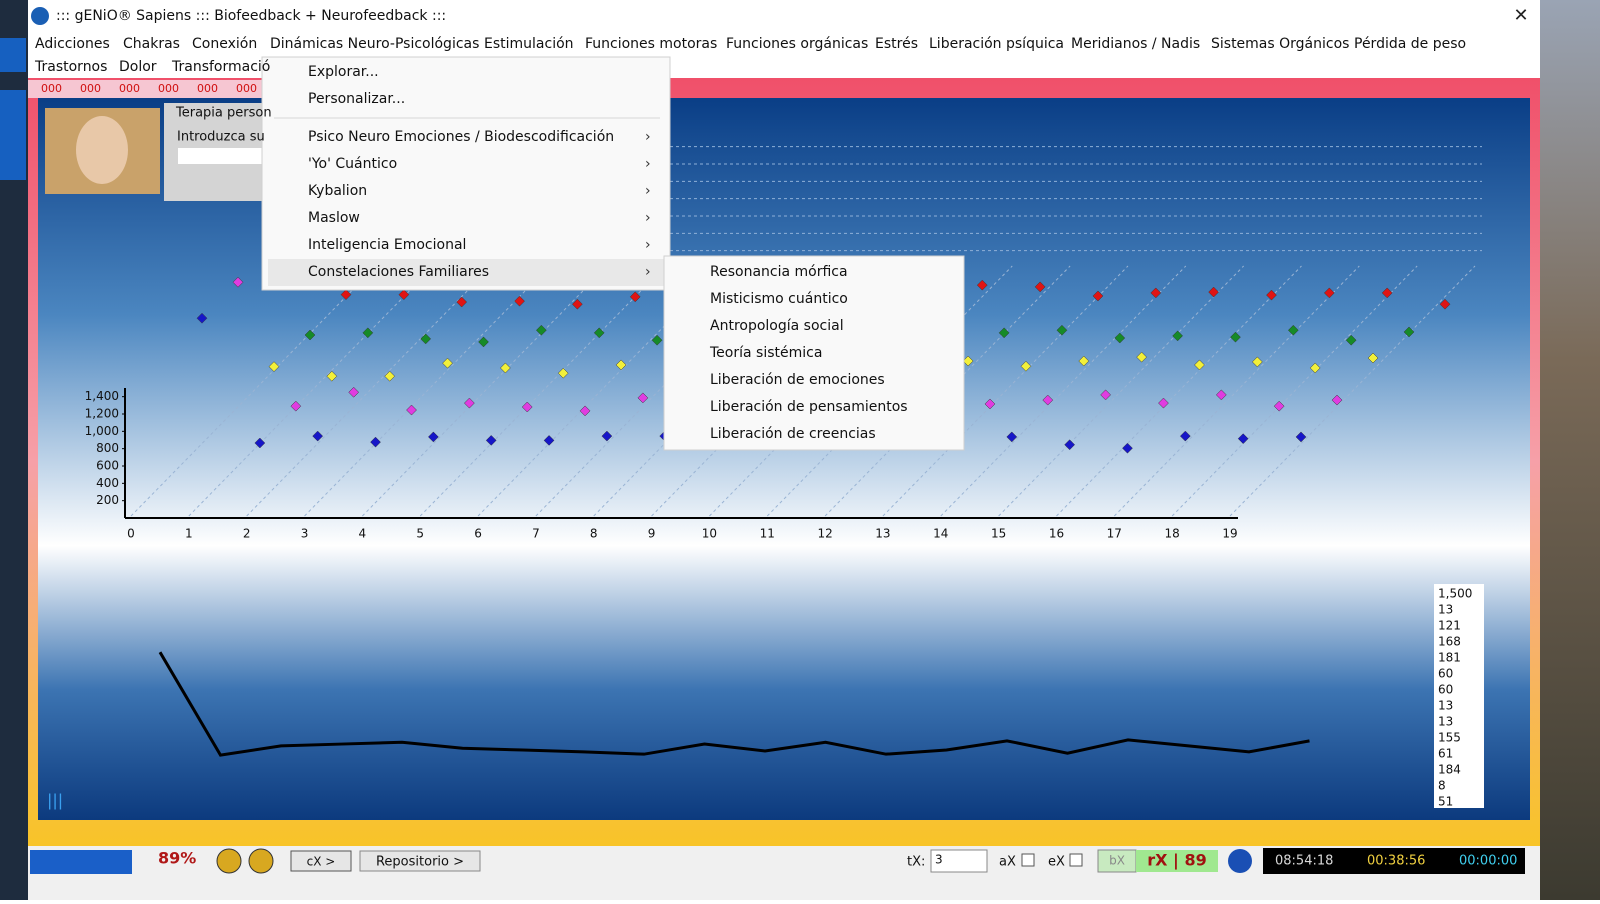  I want to click on app-icon, so click(40, 16).